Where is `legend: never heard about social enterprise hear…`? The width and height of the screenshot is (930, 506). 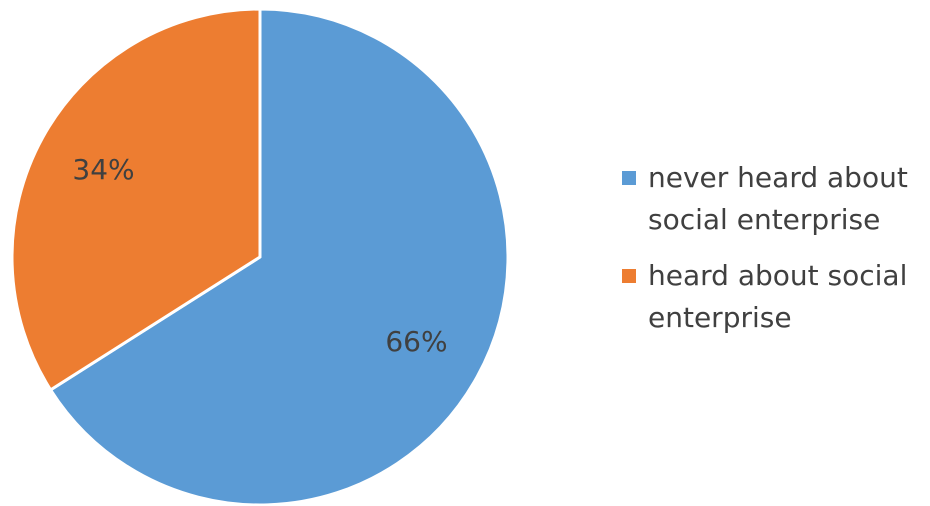 legend: never heard about social enterprise hear… is located at coordinates (774, 255).